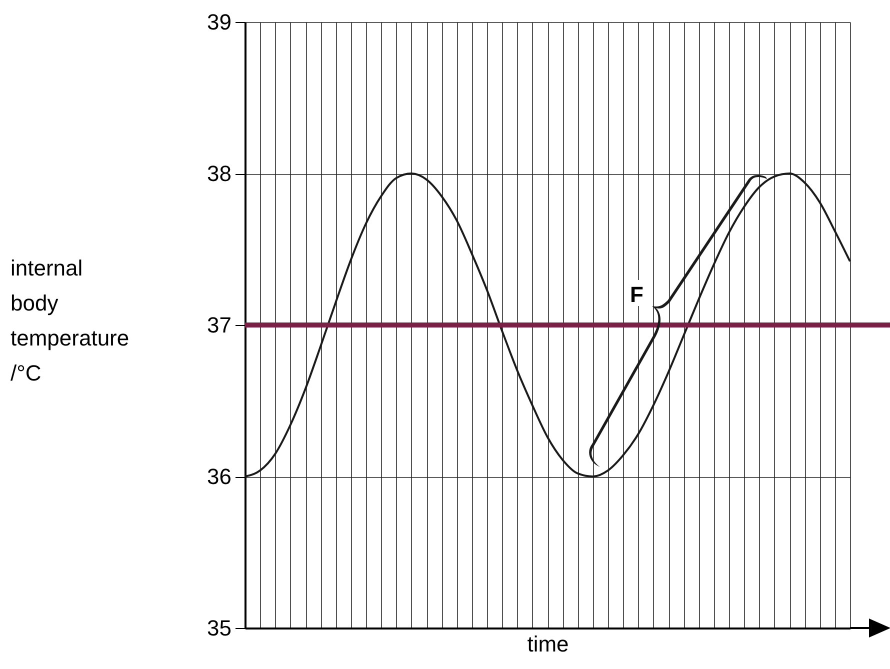 Image resolution: width=890 pixels, height=669 pixels. Describe the element at coordinates (219, 628) in the screenshot. I see `y-tick-label: 35` at that location.